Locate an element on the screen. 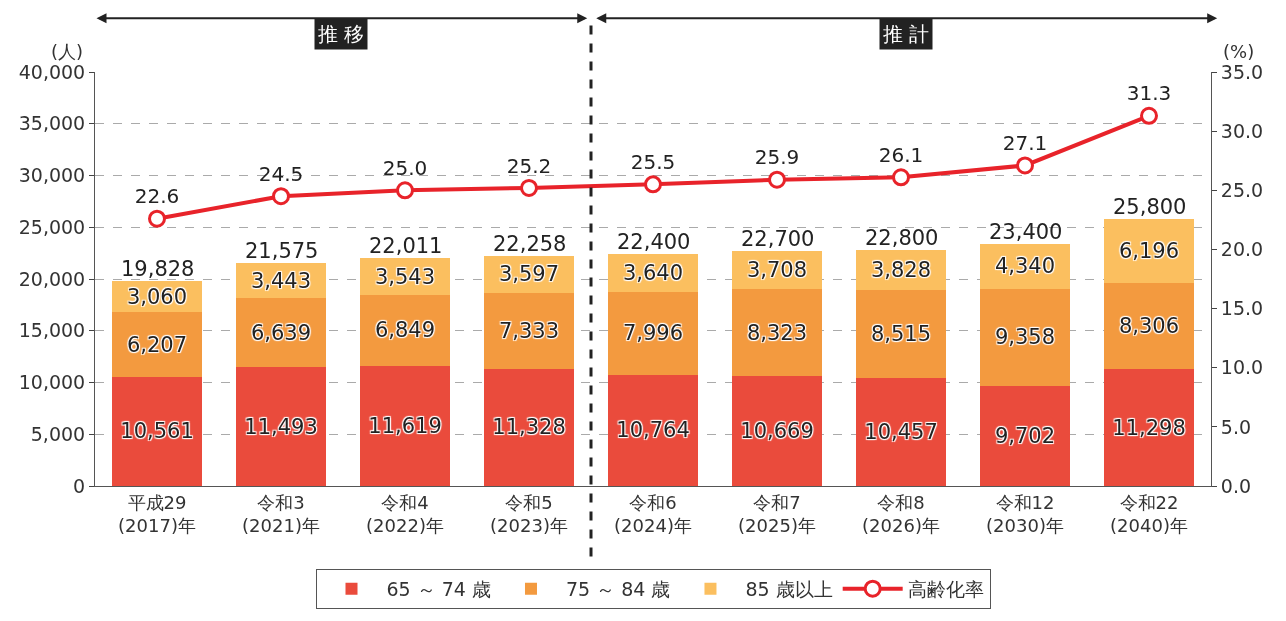 This screenshot has width=1286, height=621. total-label: 21,575 is located at coordinates (282, 251).